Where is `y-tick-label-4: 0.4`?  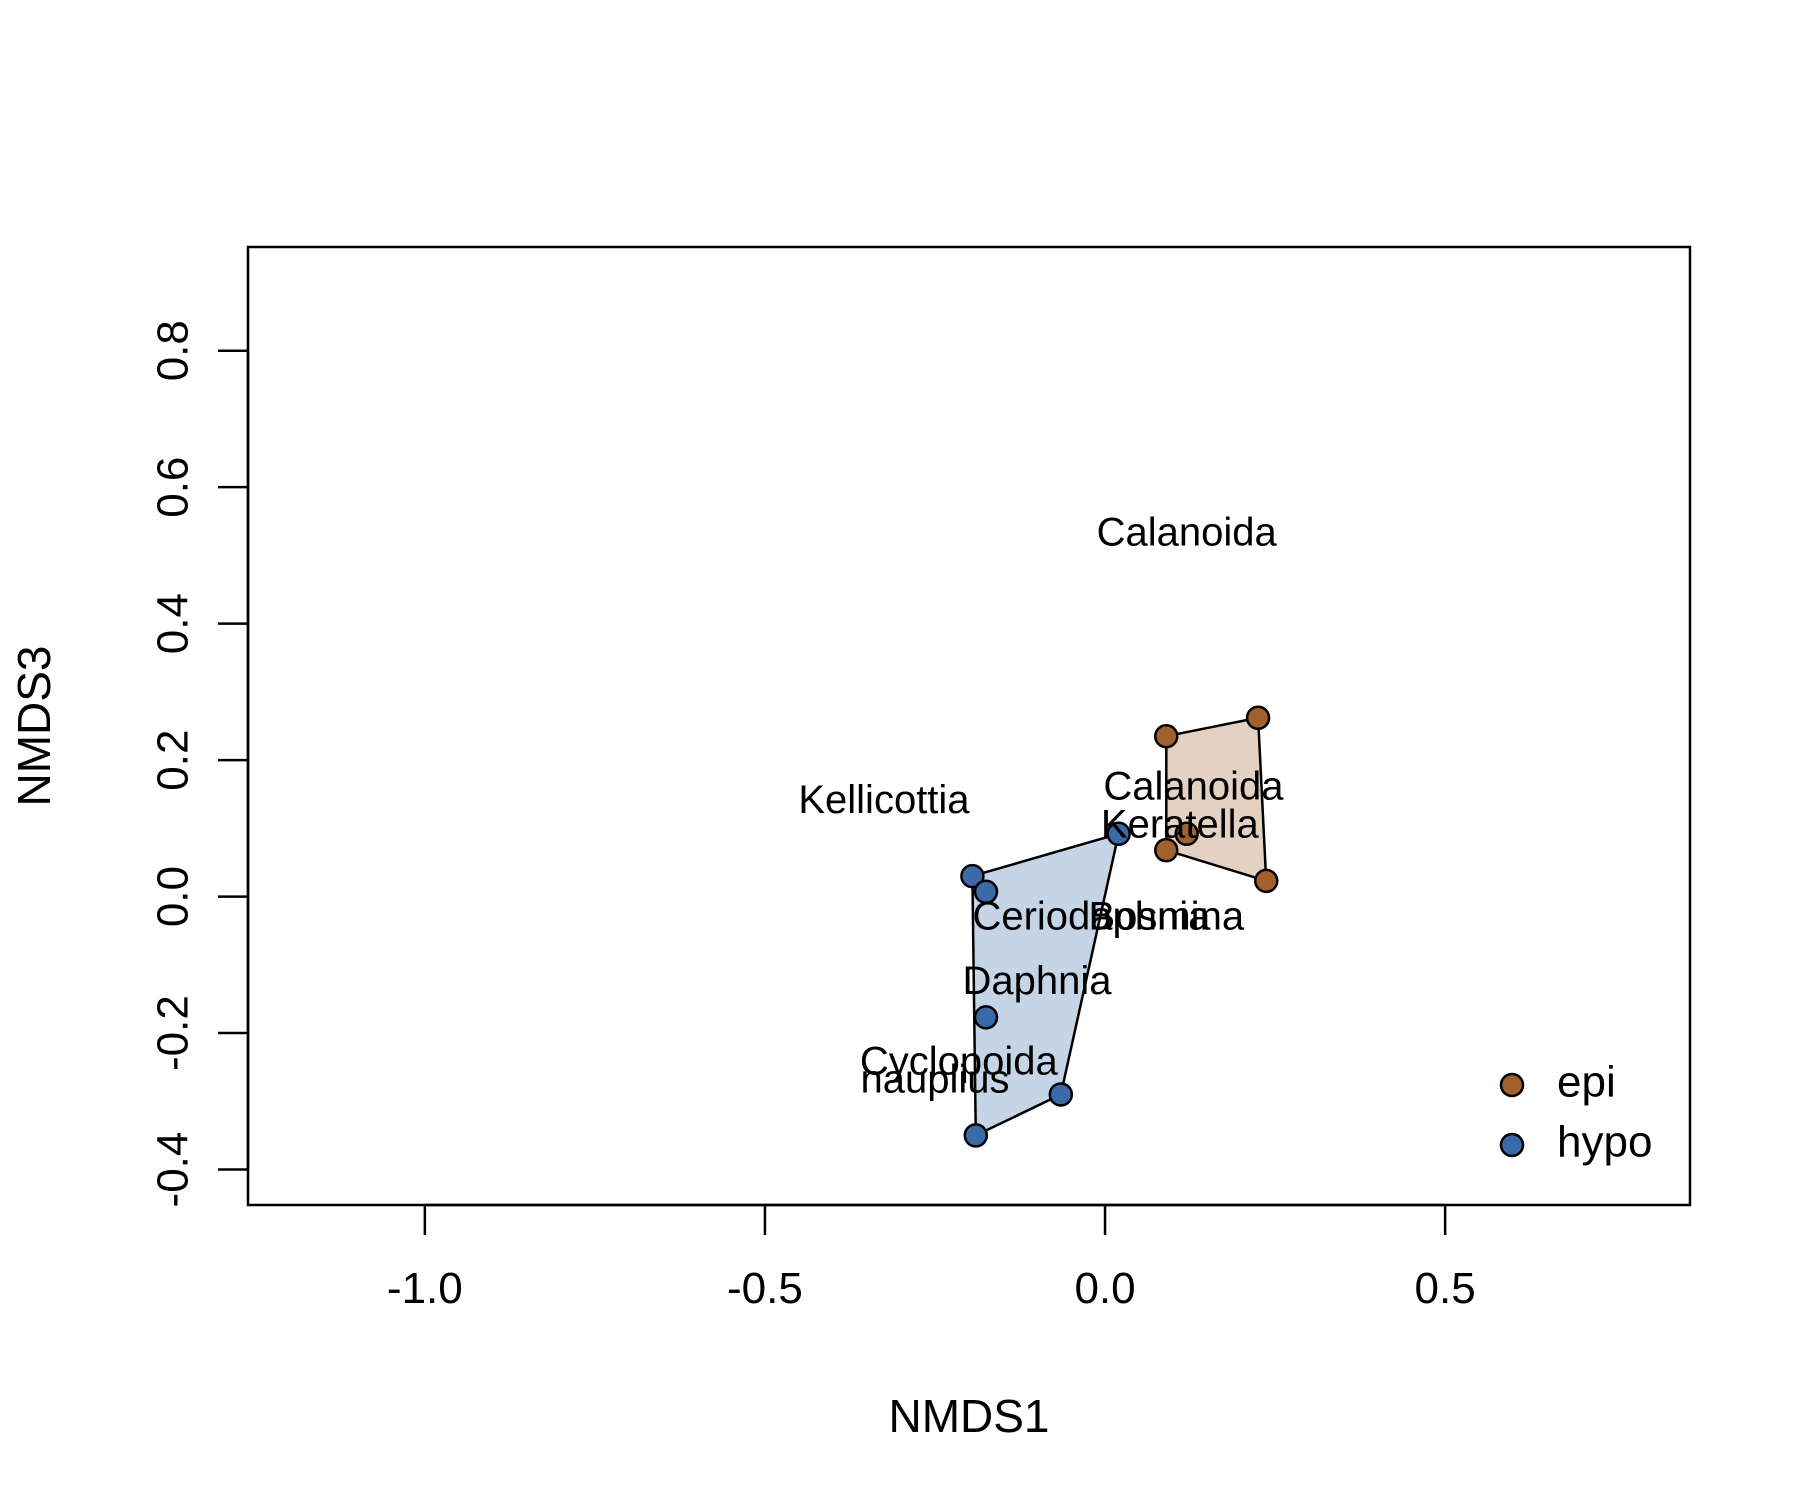 y-tick-label-4: 0.4 is located at coordinates (173, 623).